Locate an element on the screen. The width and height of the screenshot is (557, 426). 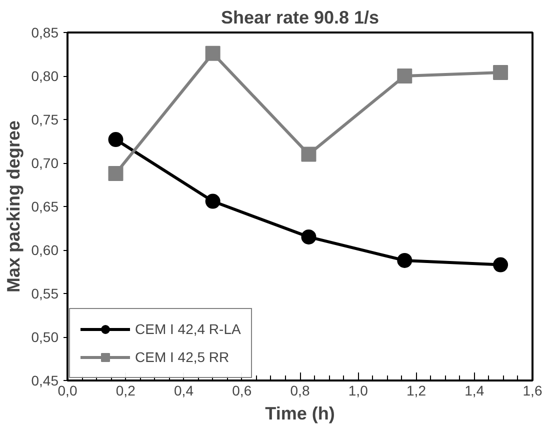
x-tick-label: 1,6 is located at coordinates (532, 390).